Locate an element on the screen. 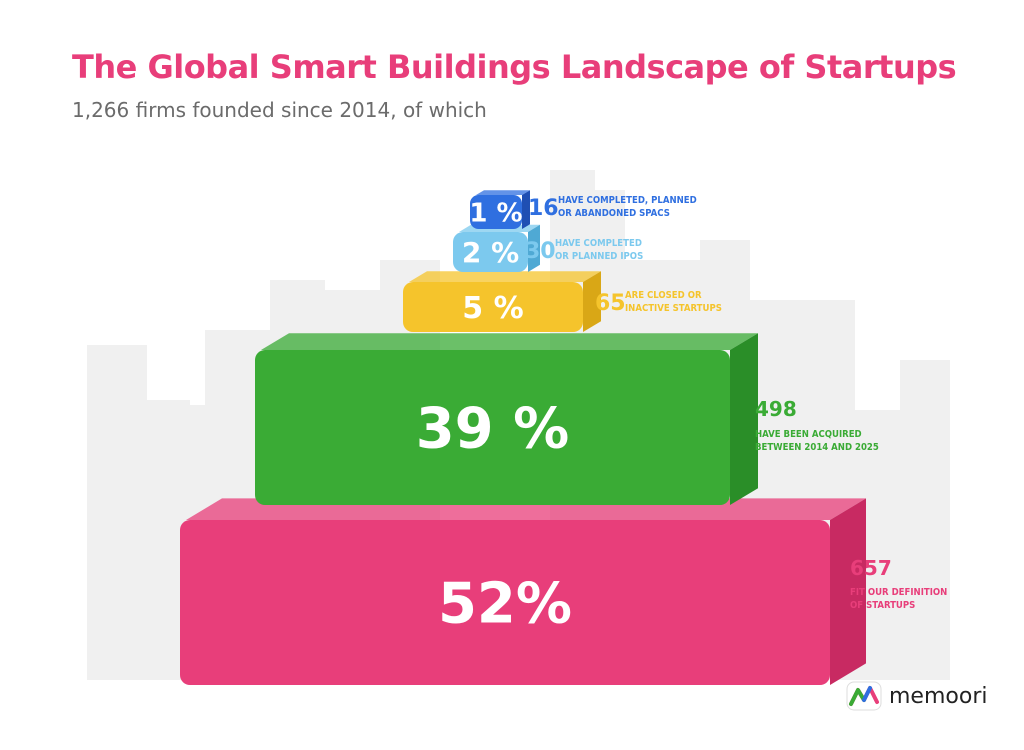  logo-text: memoori is located at coordinates (938, 696).